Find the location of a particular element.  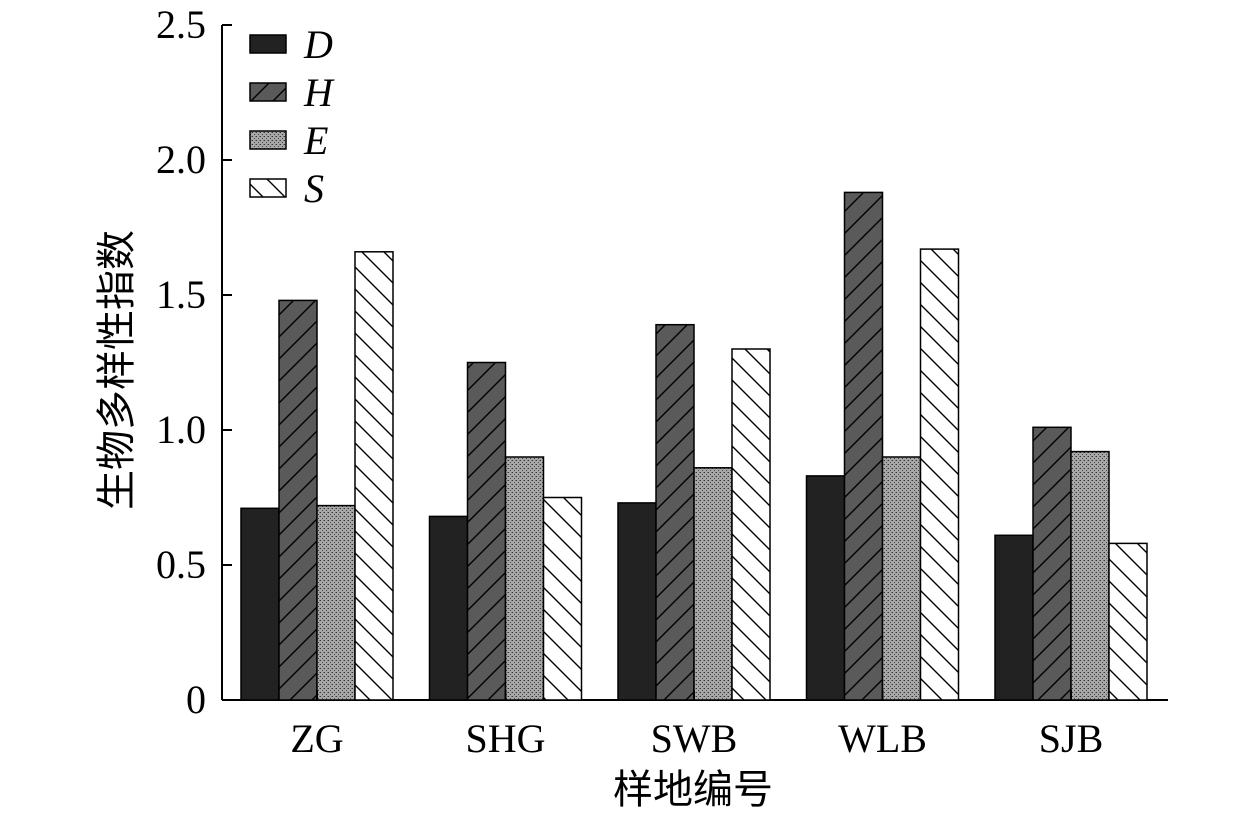

bar-D-SHG is located at coordinates (448, 608).